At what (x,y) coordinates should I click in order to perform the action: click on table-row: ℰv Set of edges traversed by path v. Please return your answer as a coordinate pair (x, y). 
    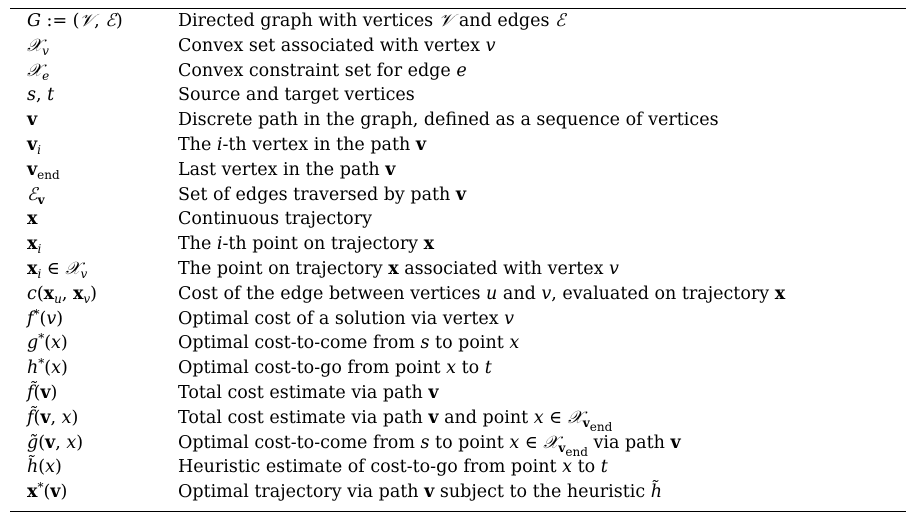
    Looking at the image, I should click on (458, 195).